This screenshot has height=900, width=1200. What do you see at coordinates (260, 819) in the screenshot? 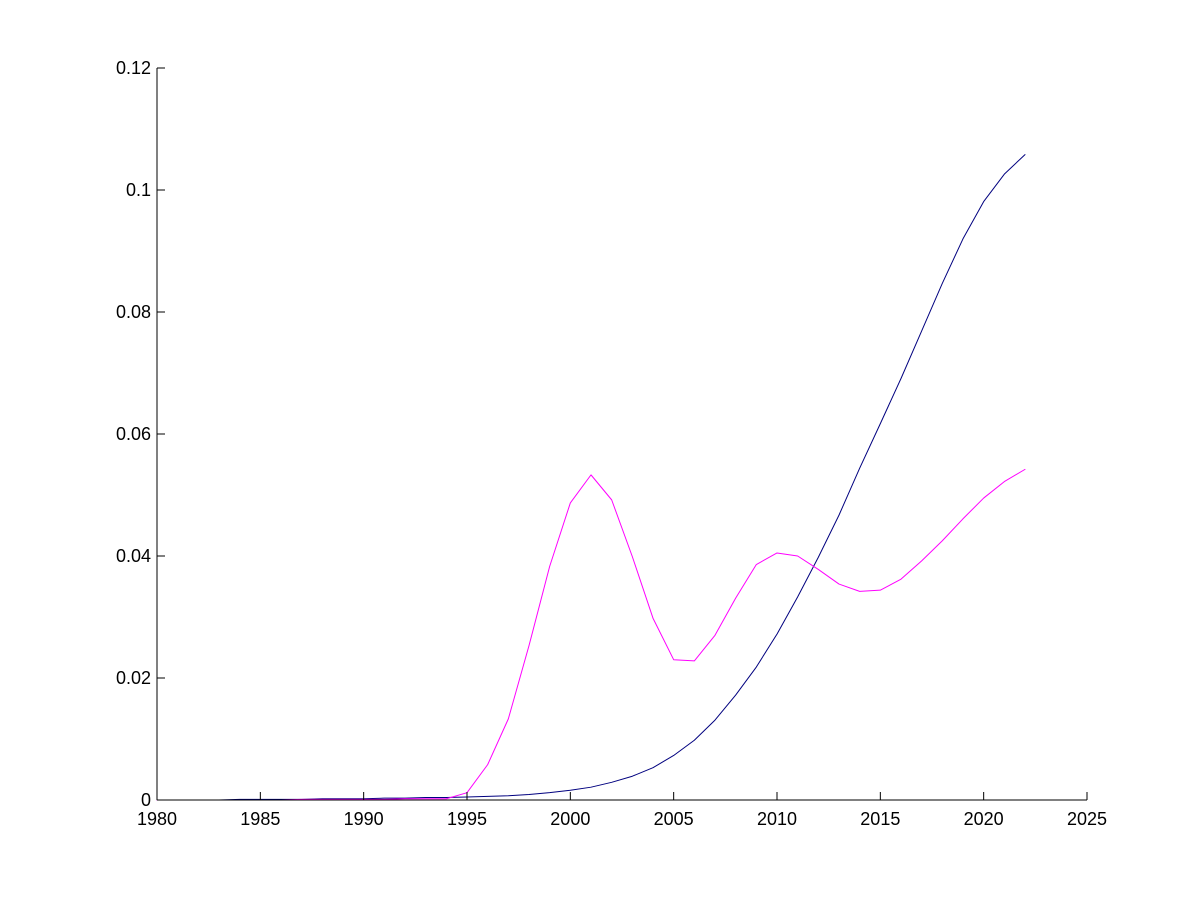
I see `x-tick-label: 1985` at bounding box center [260, 819].